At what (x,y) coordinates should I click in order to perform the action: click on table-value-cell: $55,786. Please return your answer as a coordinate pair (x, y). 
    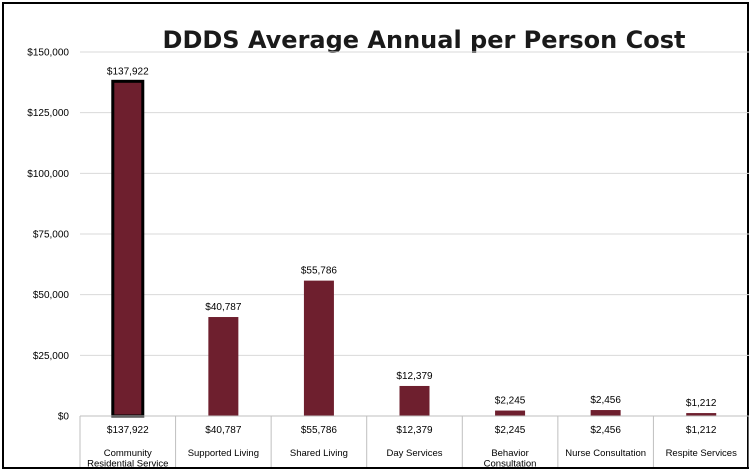
    Looking at the image, I should click on (319, 430).